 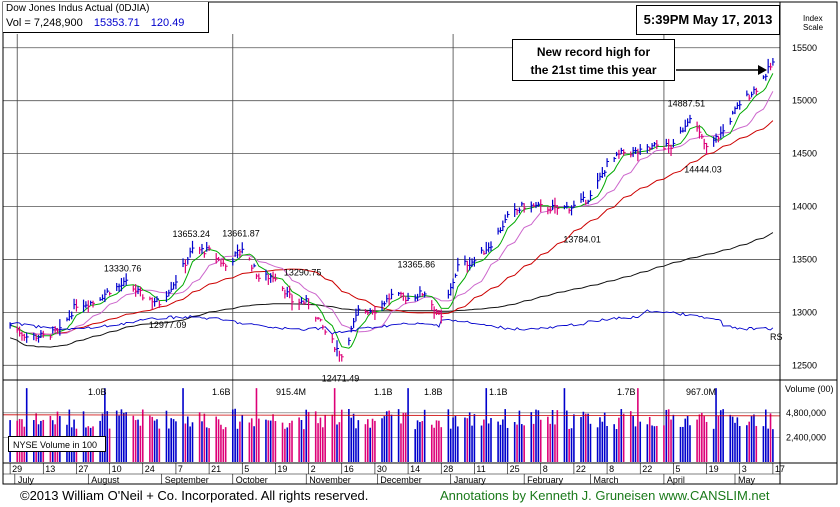 I want to click on month-label: February, so click(x=545, y=480).